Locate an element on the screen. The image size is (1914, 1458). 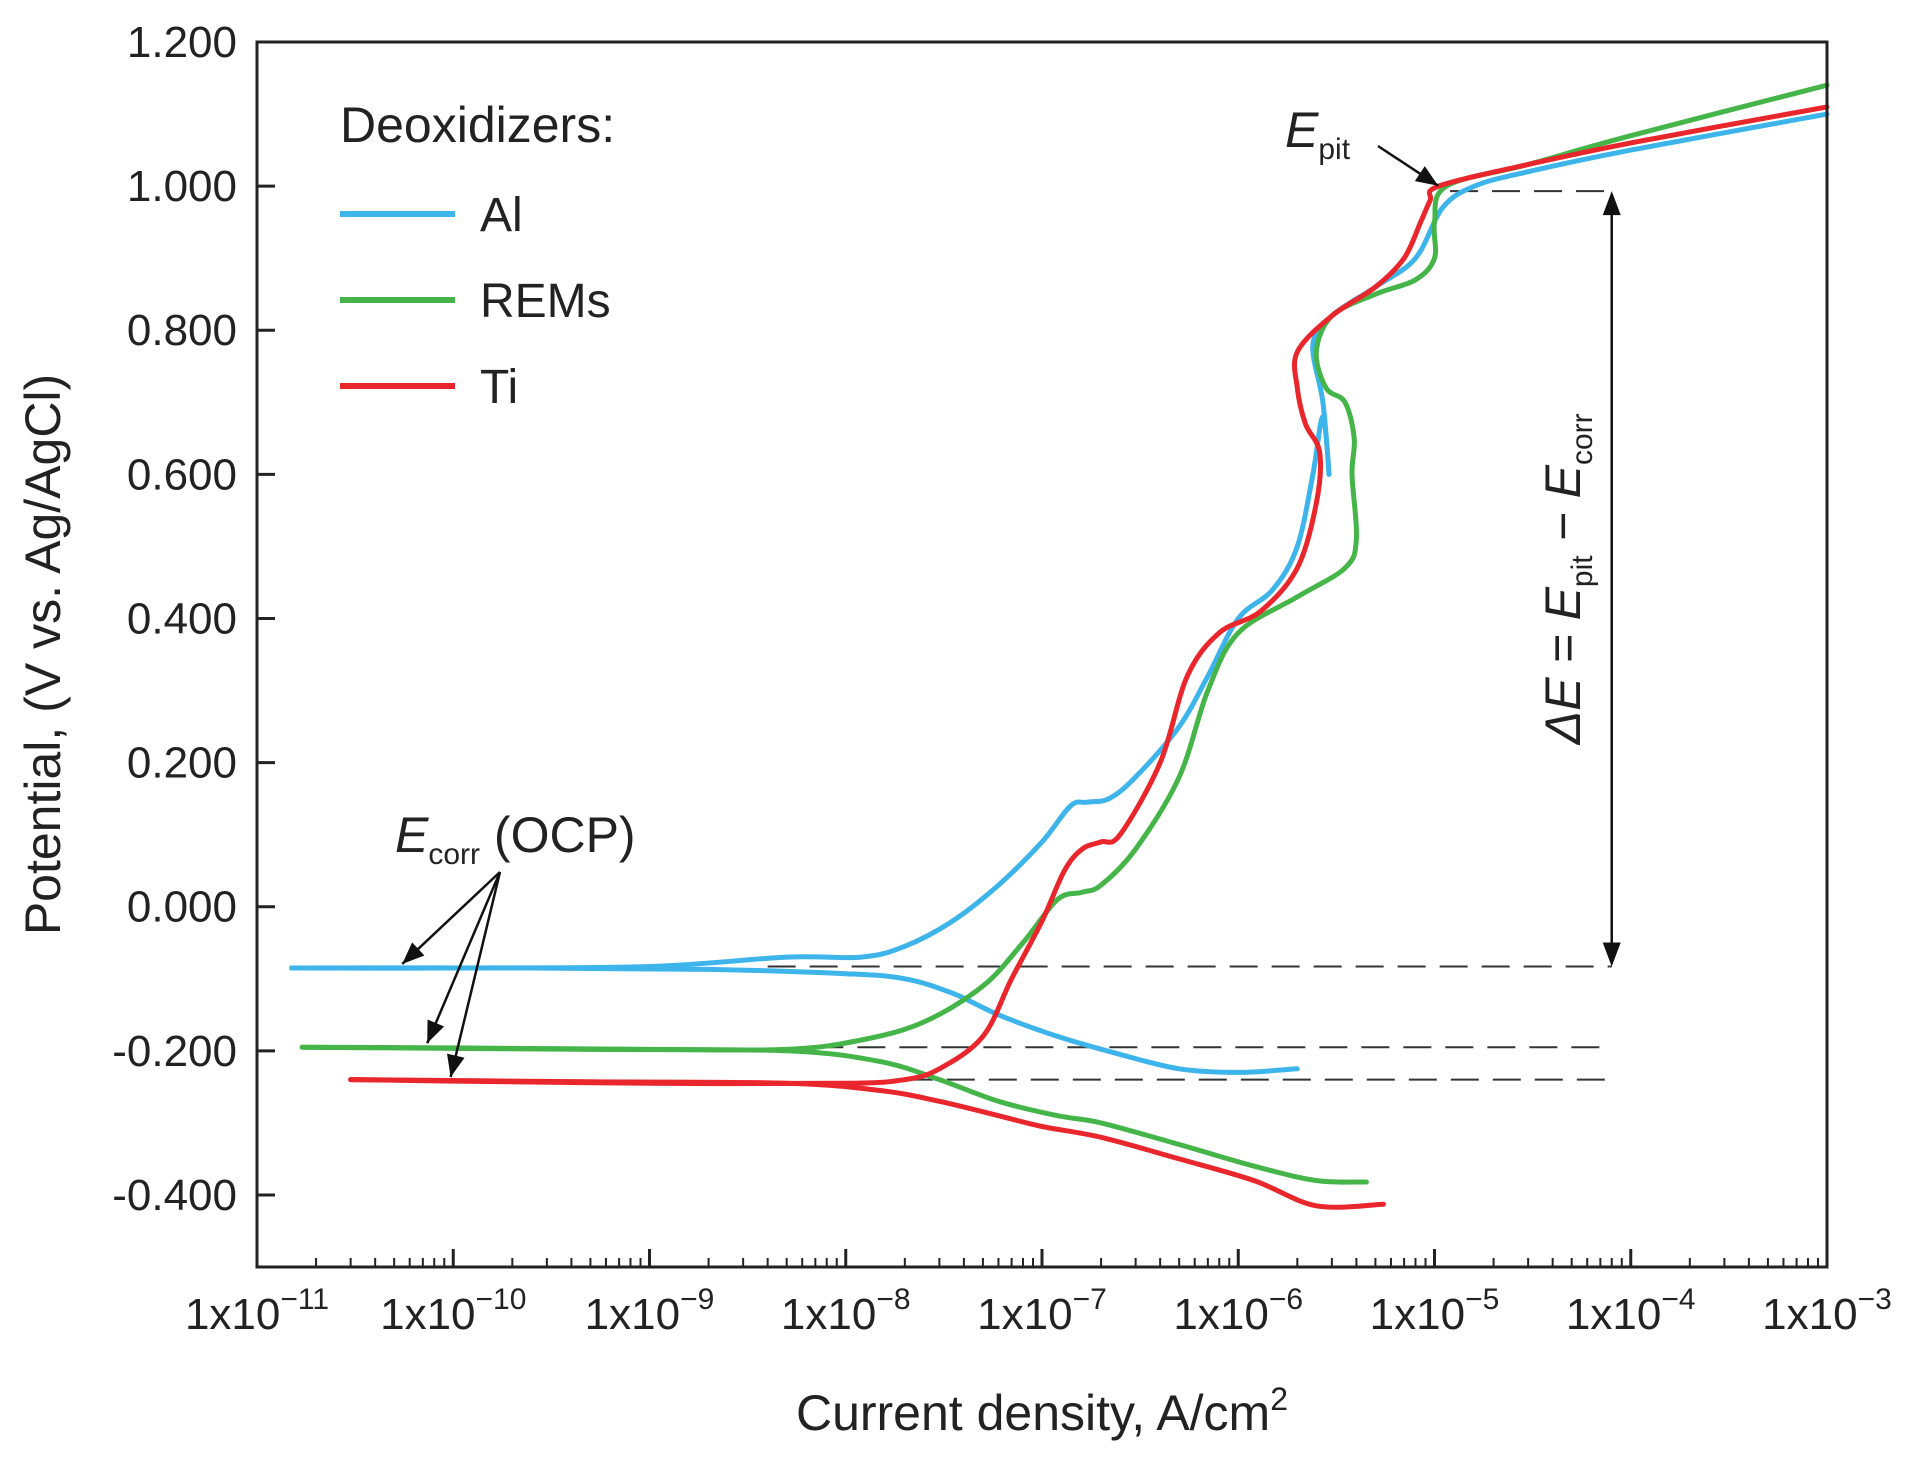
legend-label-al: Al is located at coordinates (501, 215).